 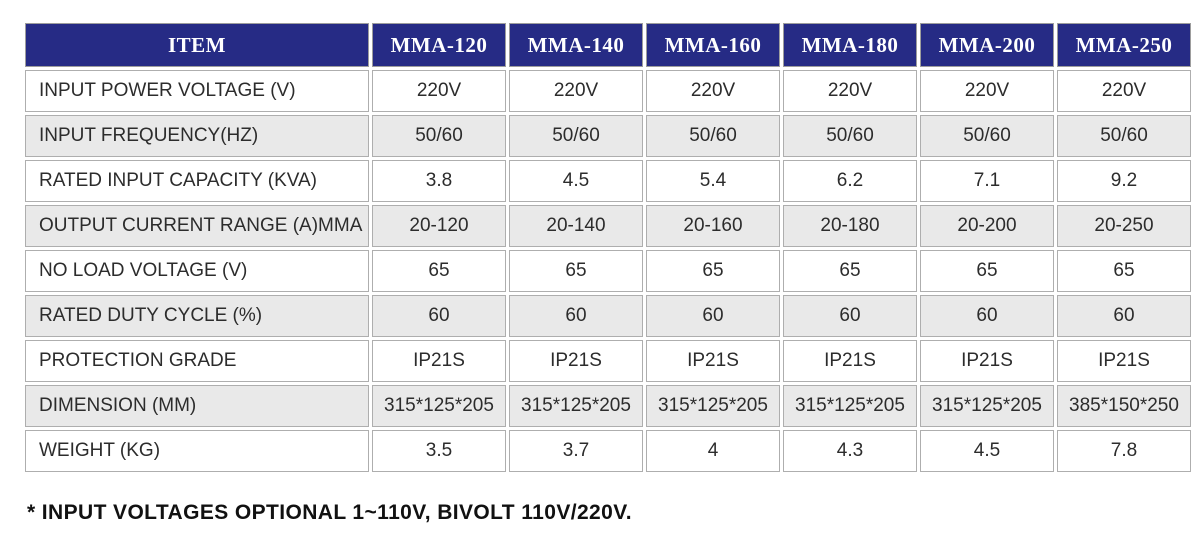 I want to click on spec-row-label: DIMENSION (MM), so click(x=197, y=406).